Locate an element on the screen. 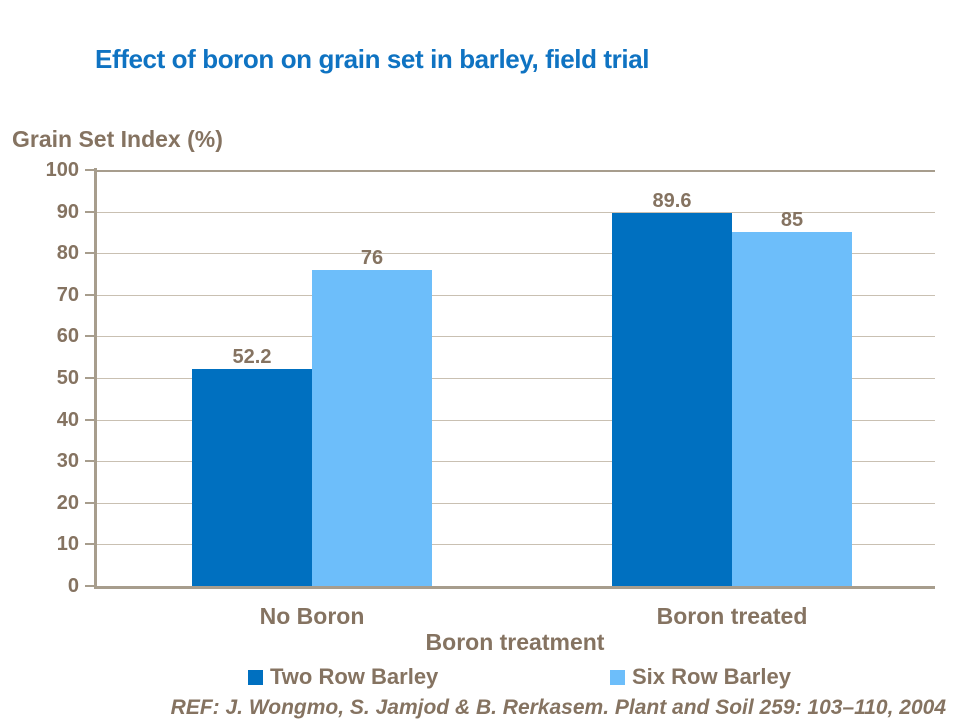 The height and width of the screenshot is (720, 960). category-label-1: Boron treated is located at coordinates (732, 616).